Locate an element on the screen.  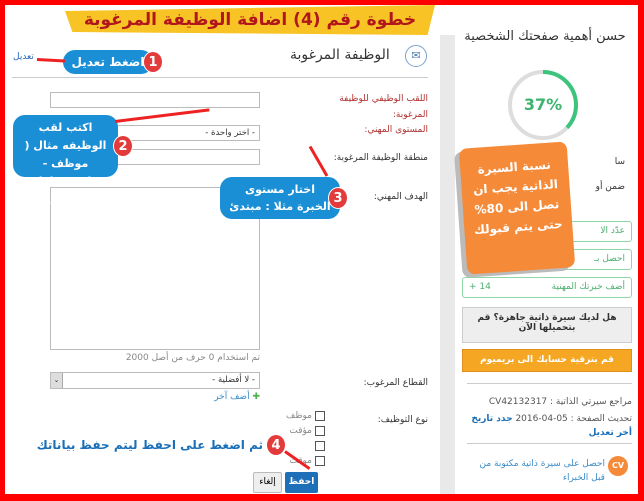
career-level-label: المستوى المهني: is located at coordinates (396, 130).